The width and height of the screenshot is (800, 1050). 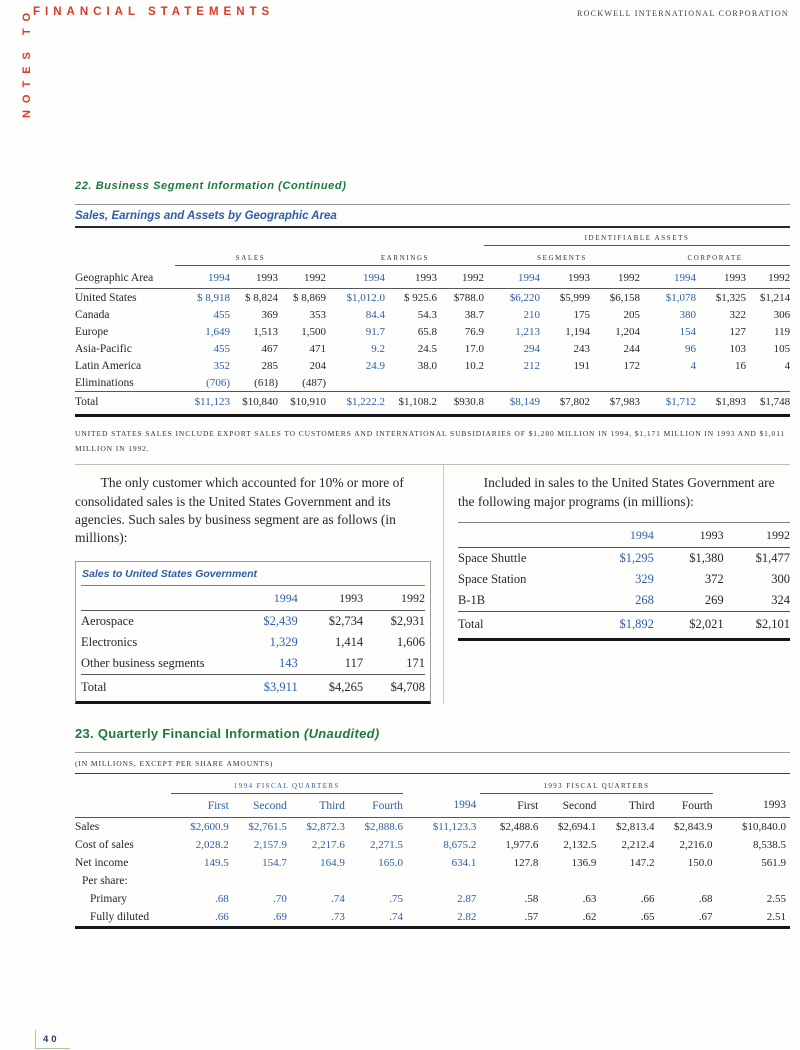 I want to click on cell-value: 471, so click(x=318, y=349).